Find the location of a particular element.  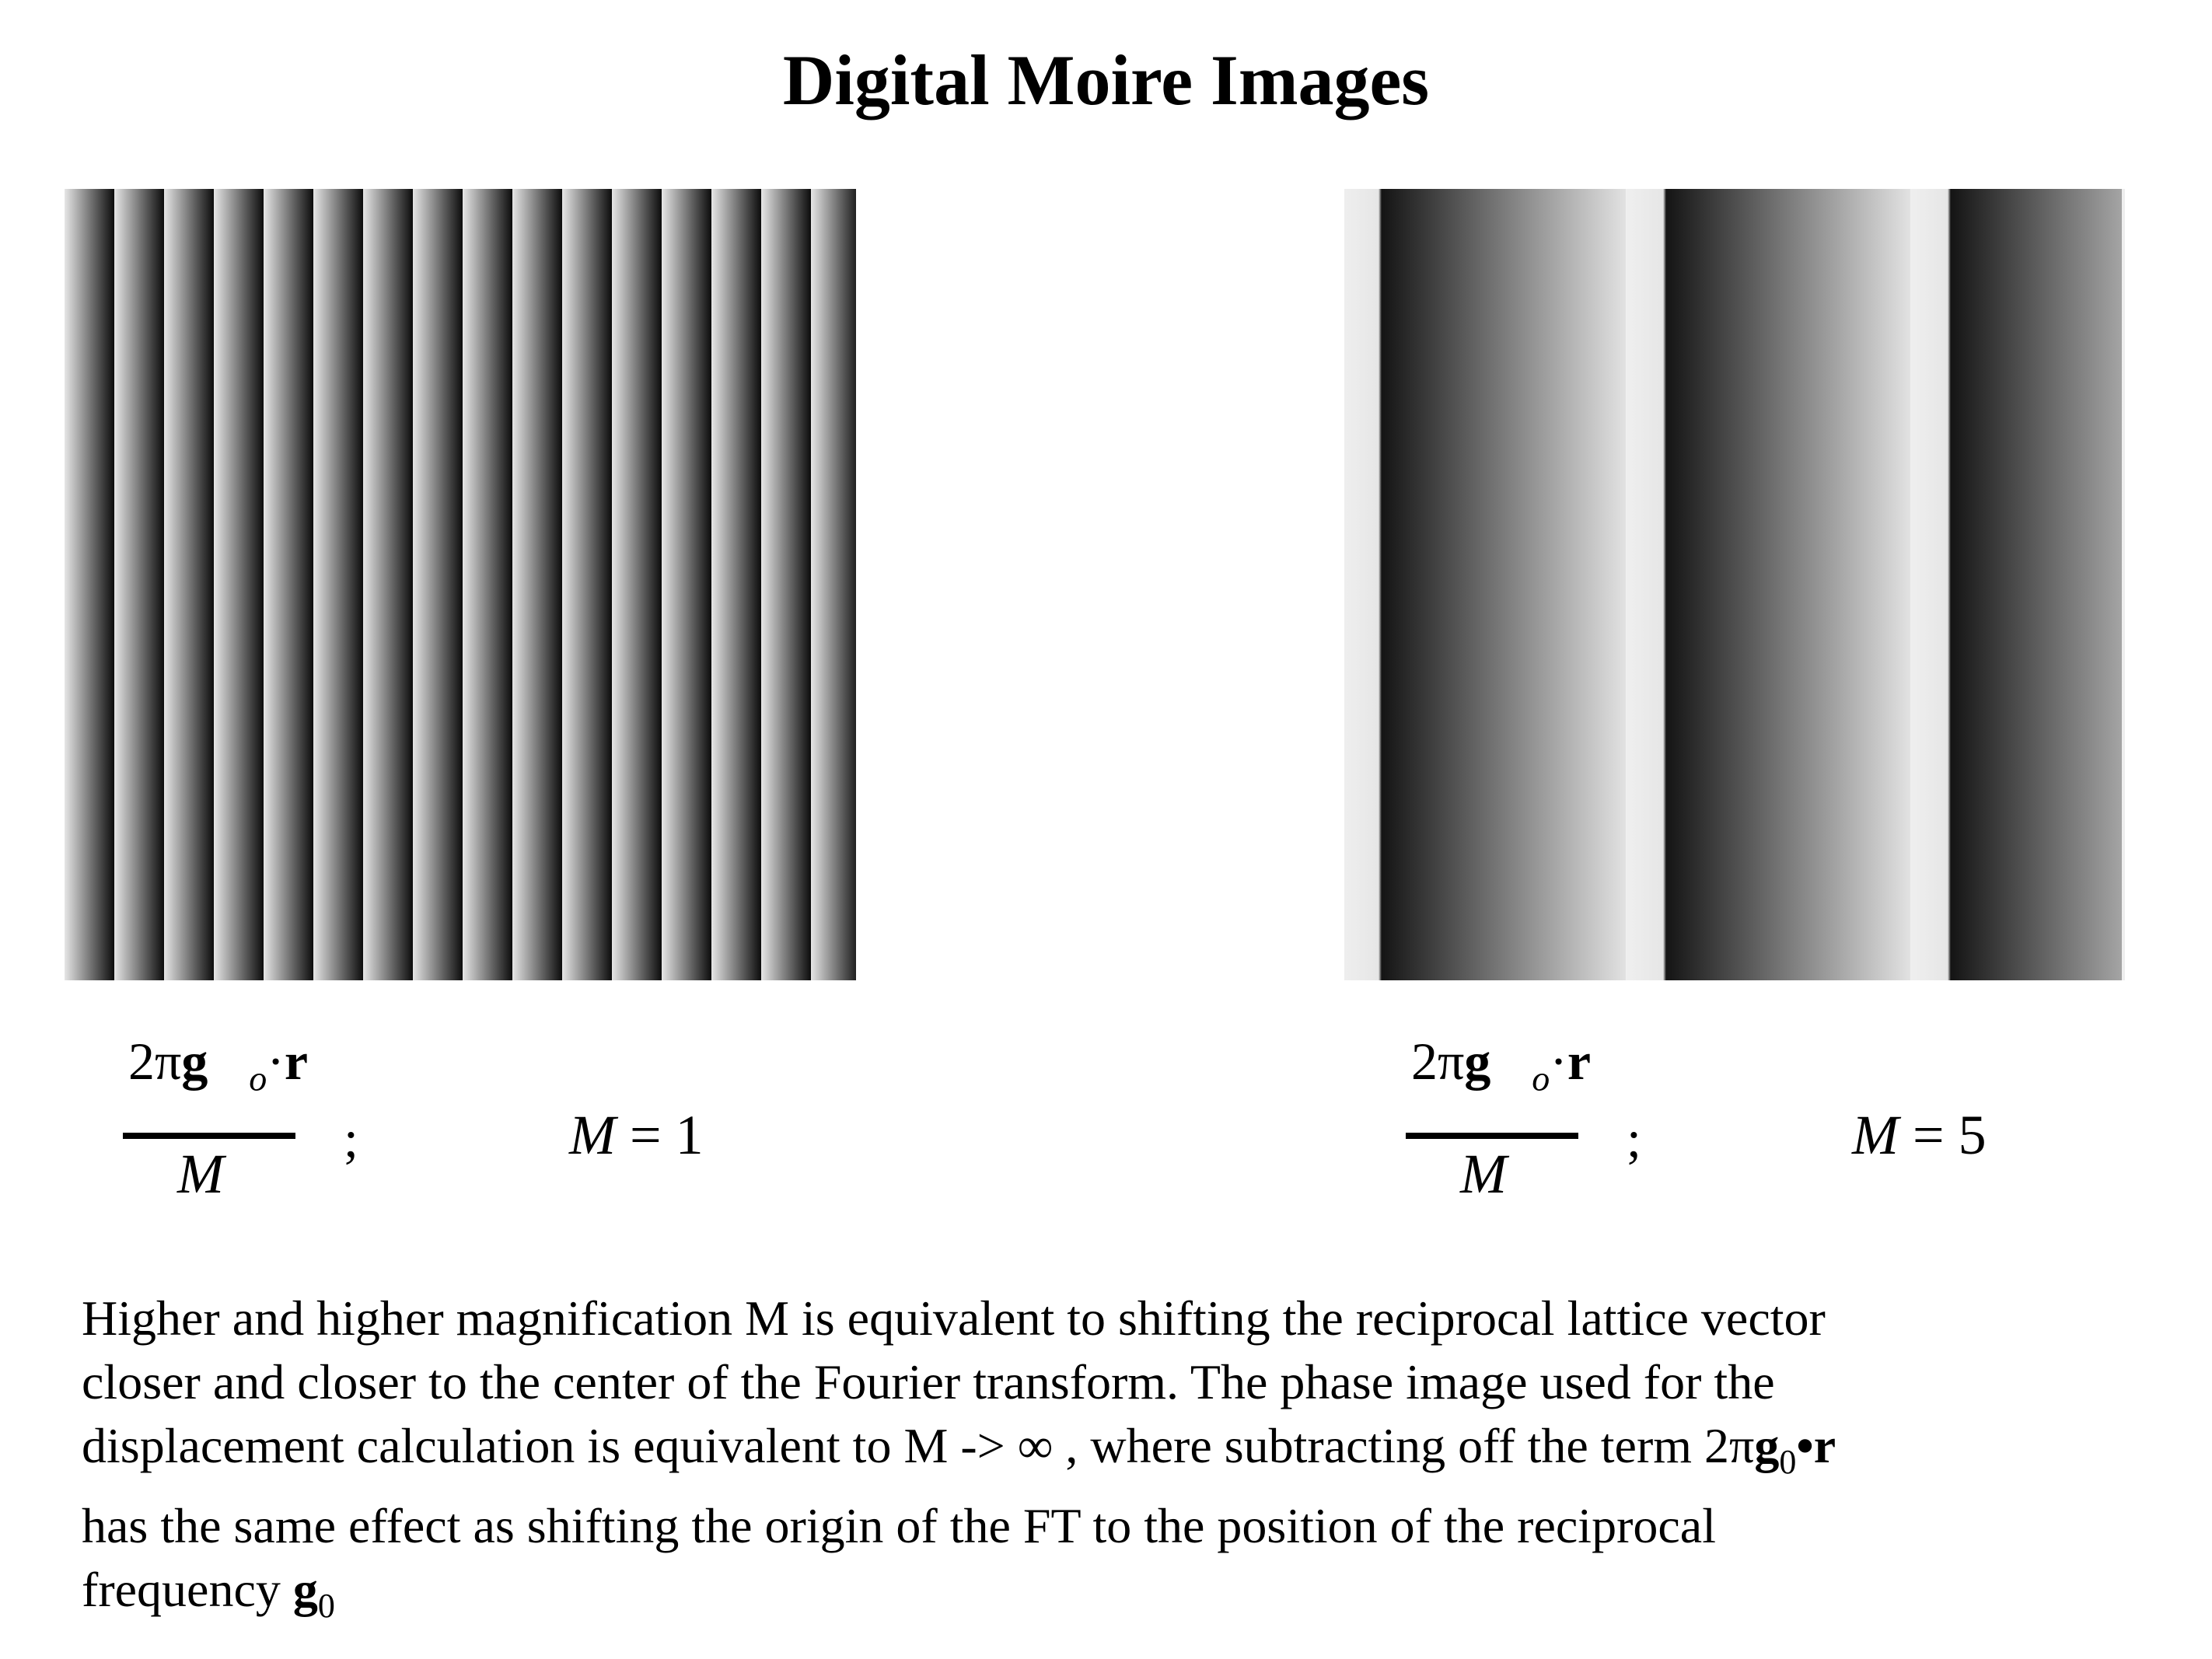

formula-left: 2πg⃗o·r⃗ M ; M = 1 is located at coordinates (482, 1123).